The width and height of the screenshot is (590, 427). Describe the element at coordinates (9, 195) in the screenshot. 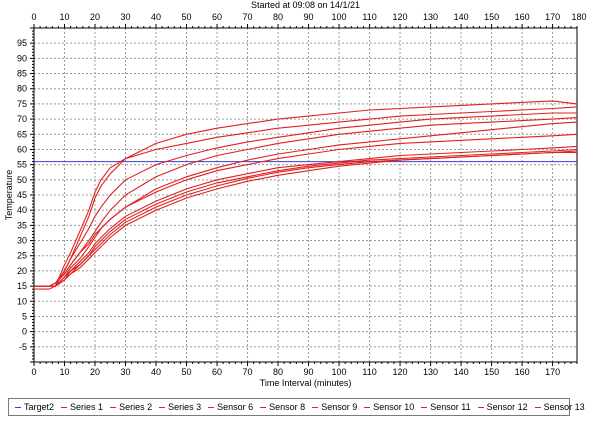

I see `y-axis-label: Temperature` at that location.